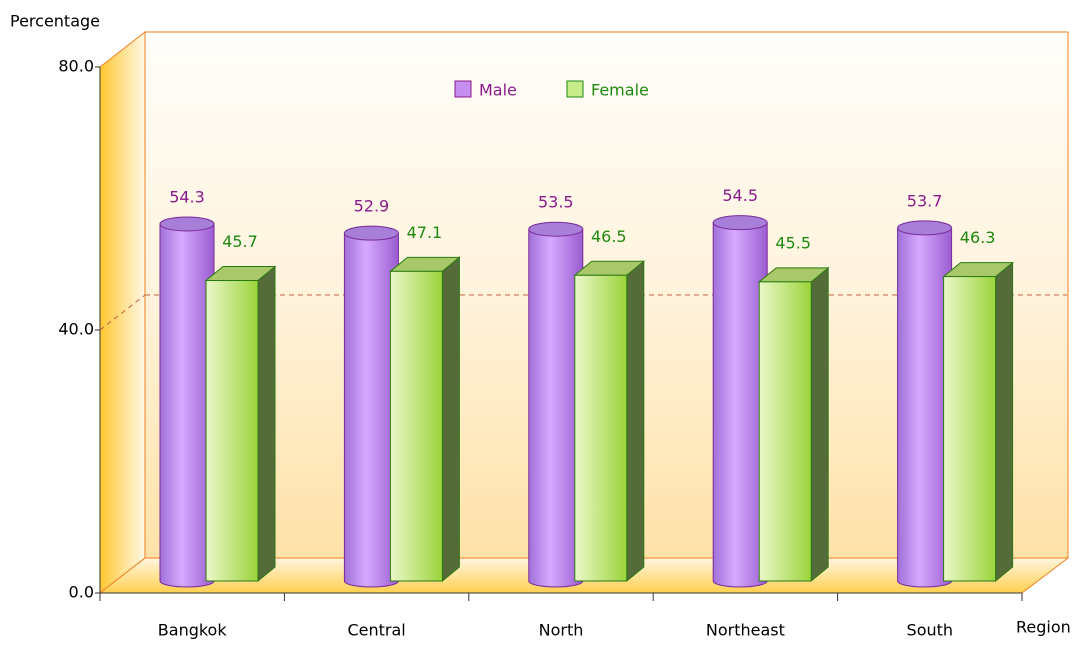 This screenshot has width=1082, height=646. Describe the element at coordinates (425, 232) in the screenshot. I see `data-label: 47.1` at that location.